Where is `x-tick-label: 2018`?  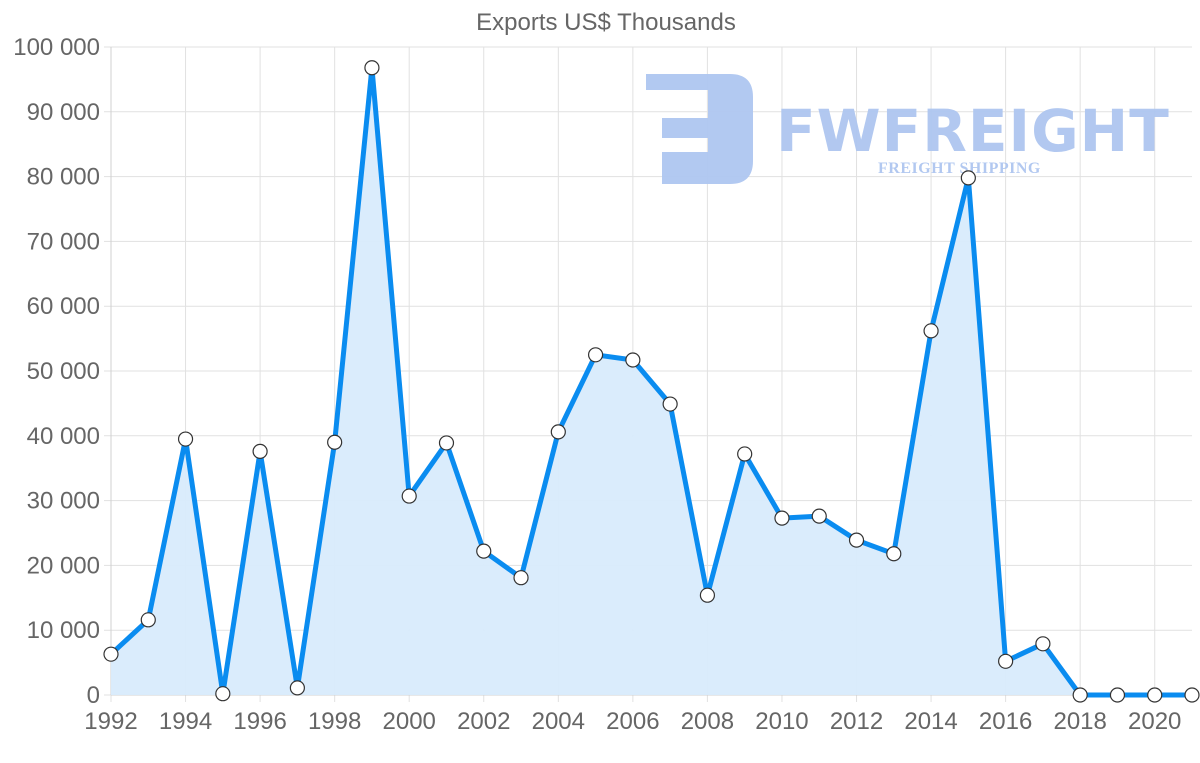 x-tick-label: 2018 is located at coordinates (1079, 721).